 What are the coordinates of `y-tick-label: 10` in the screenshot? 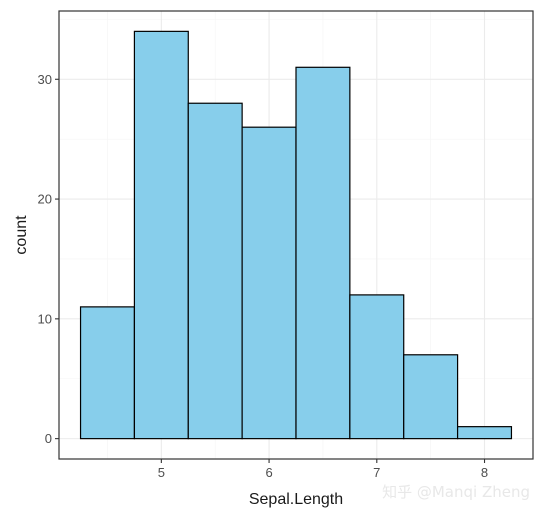 It's located at (45, 318).